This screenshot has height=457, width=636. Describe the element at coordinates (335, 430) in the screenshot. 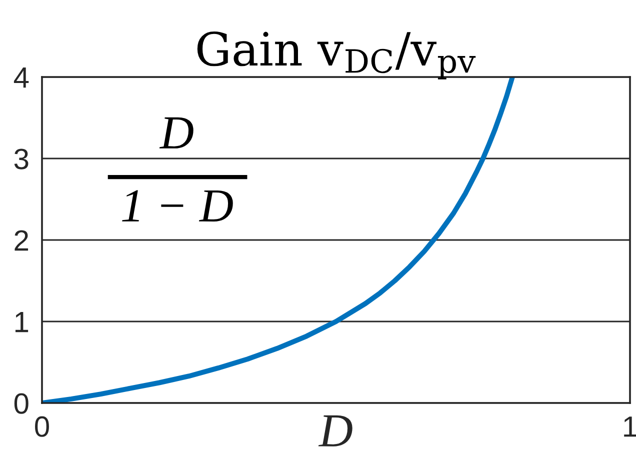

I see `x-axis-title: D` at that location.